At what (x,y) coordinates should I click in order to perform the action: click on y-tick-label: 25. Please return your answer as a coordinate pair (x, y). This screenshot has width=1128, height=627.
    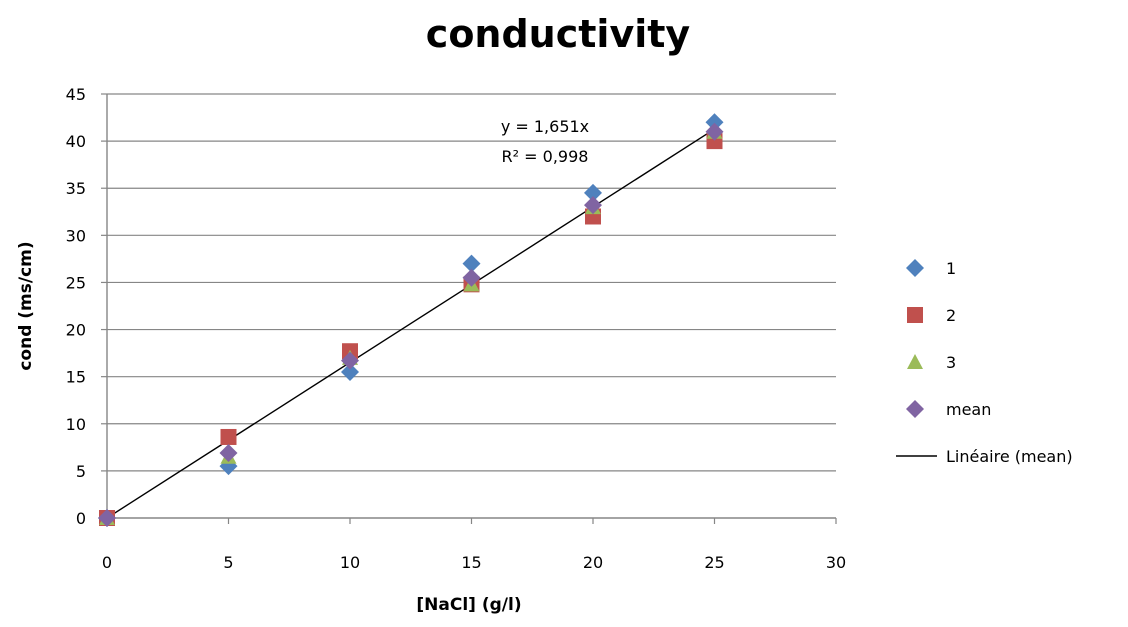
    Looking at the image, I should click on (76, 282).